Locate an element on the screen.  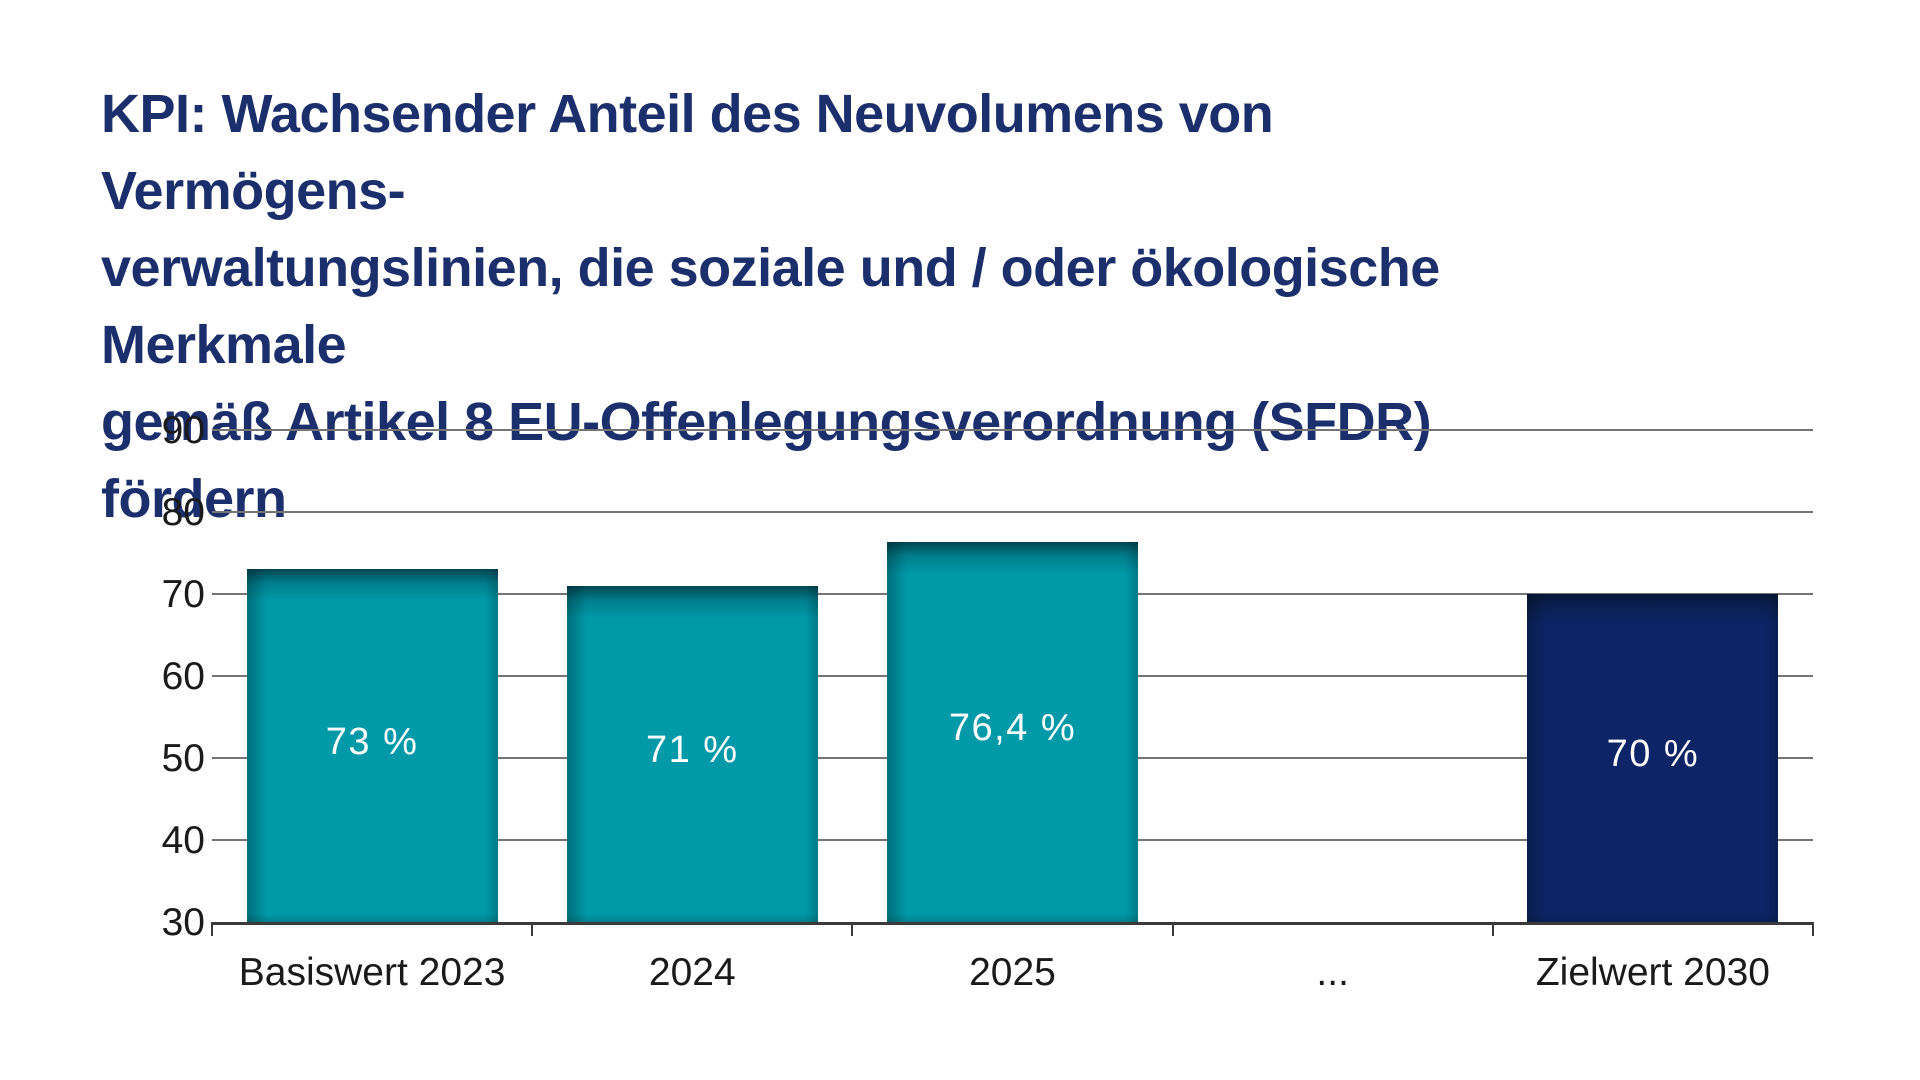
y-tick-label-70: 70 is located at coordinates (183, 594).